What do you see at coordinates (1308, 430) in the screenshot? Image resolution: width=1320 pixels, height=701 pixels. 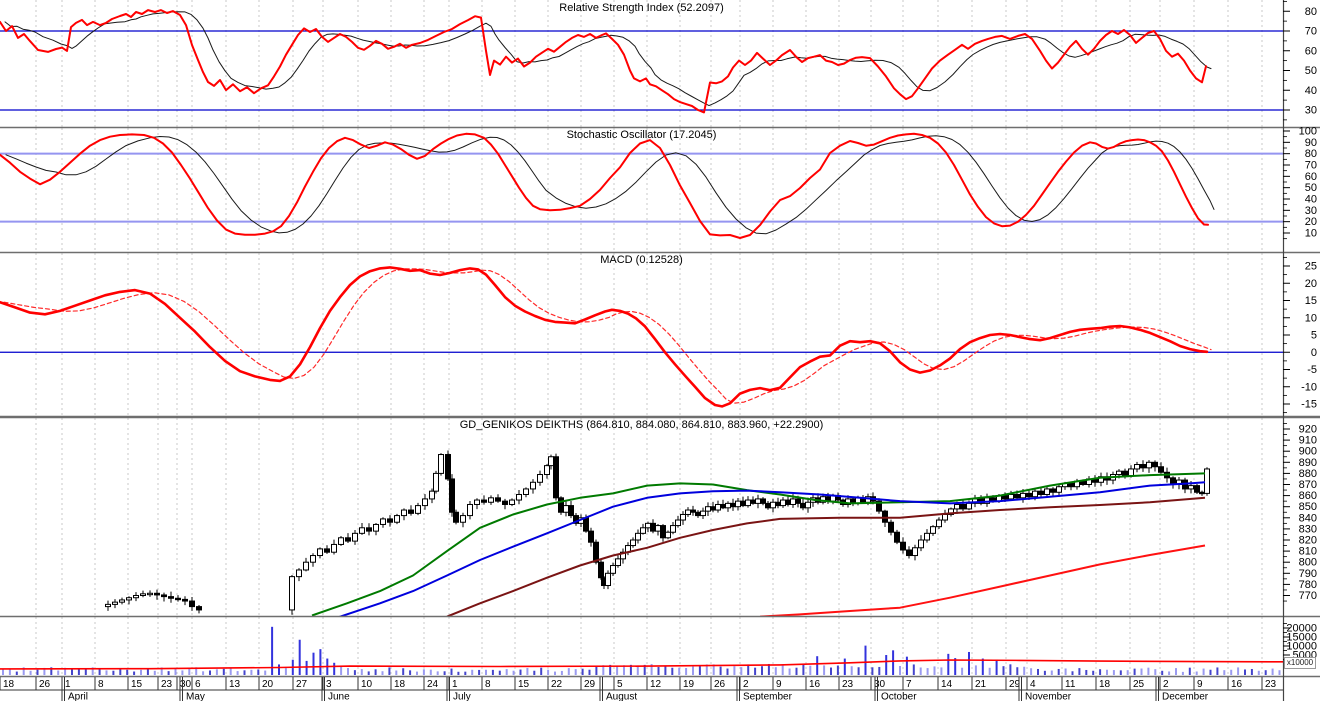 I see `axis-label: 920` at bounding box center [1308, 430].